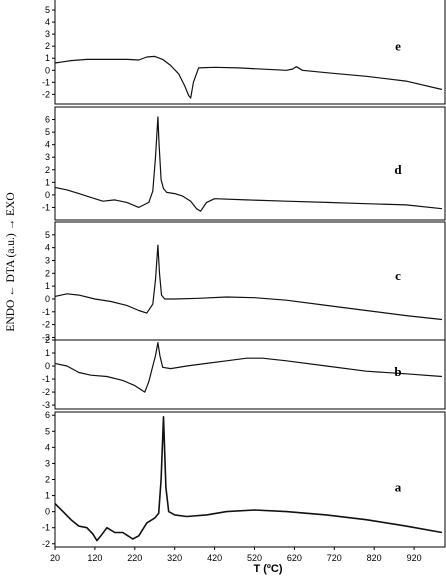  I want to click on x-axis-label: T (ºC), so click(267, 569).